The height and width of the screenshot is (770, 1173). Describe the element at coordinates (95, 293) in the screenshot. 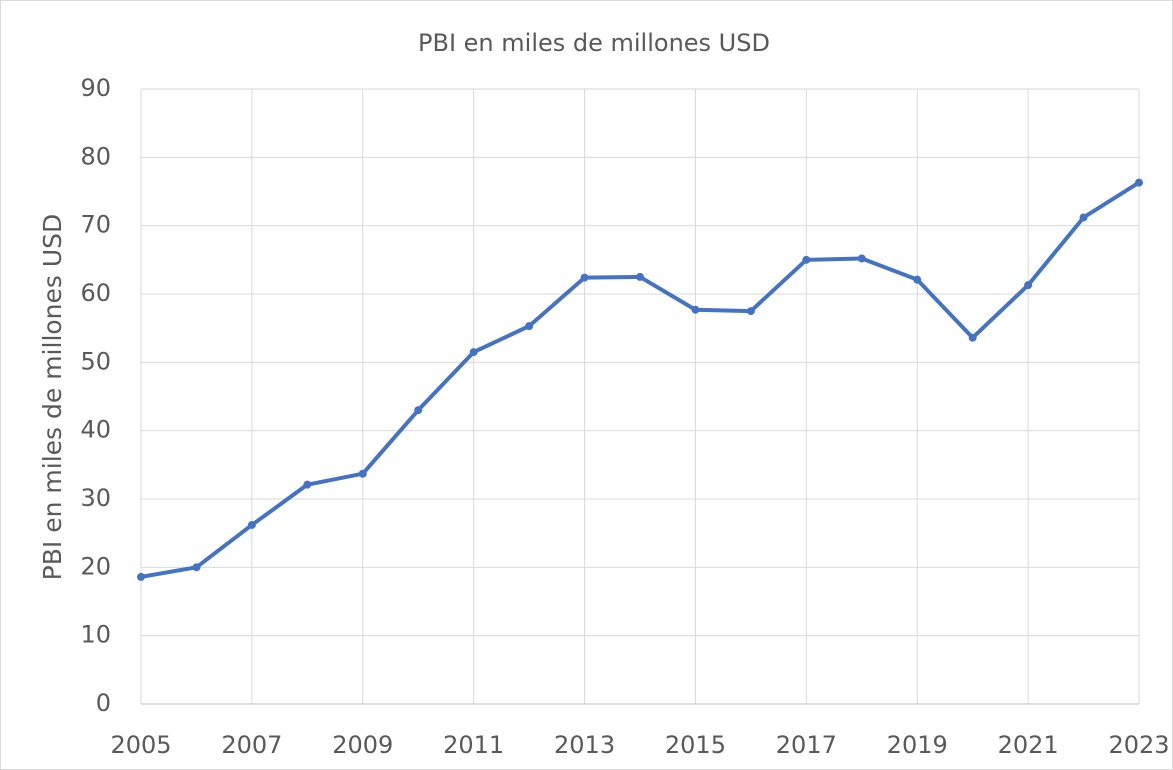

I see `y-tick-label: 60` at that location.